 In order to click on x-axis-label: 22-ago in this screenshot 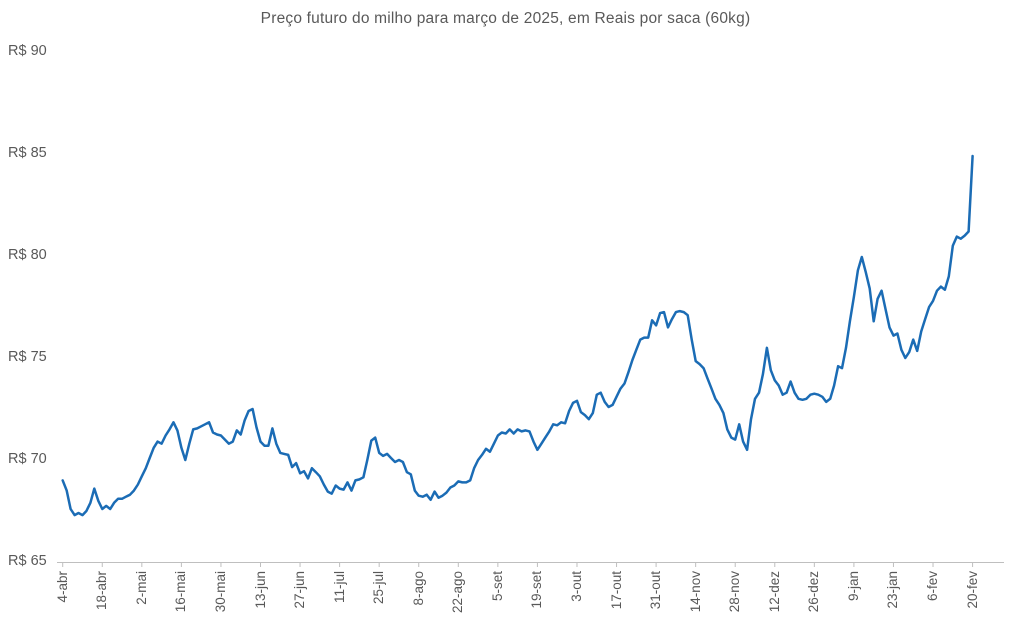, I will do `click(458, 592)`.